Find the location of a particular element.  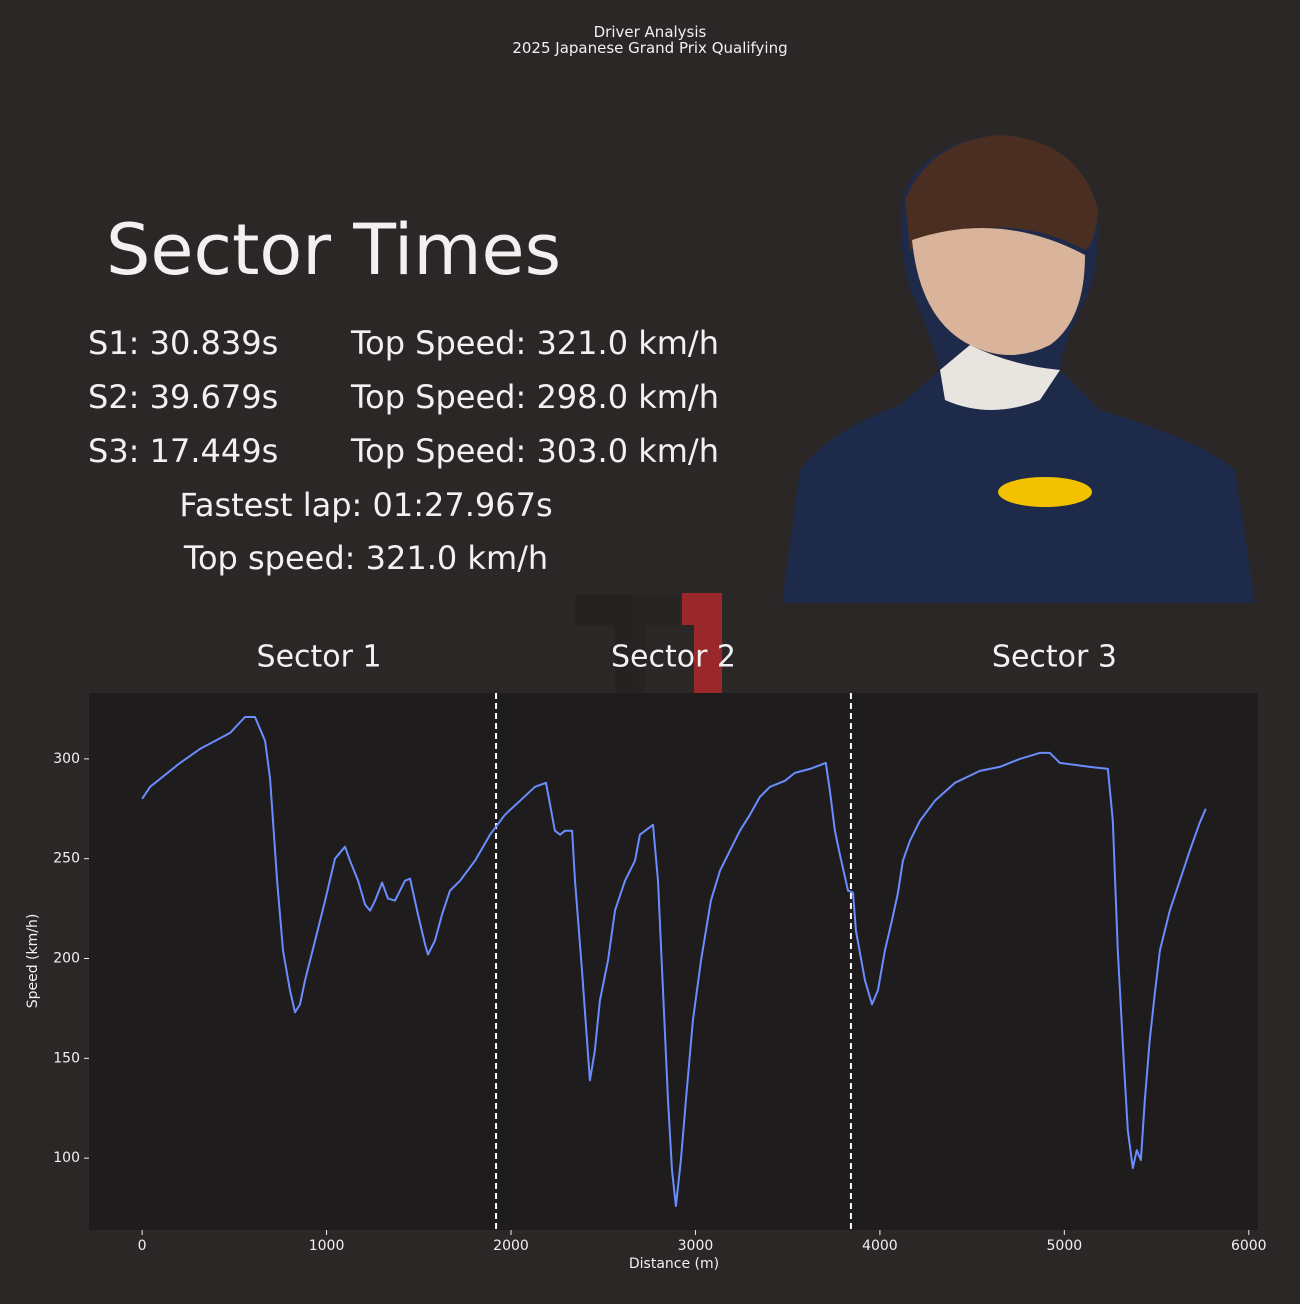

sponsor-patch is located at coordinates (1045, 492).